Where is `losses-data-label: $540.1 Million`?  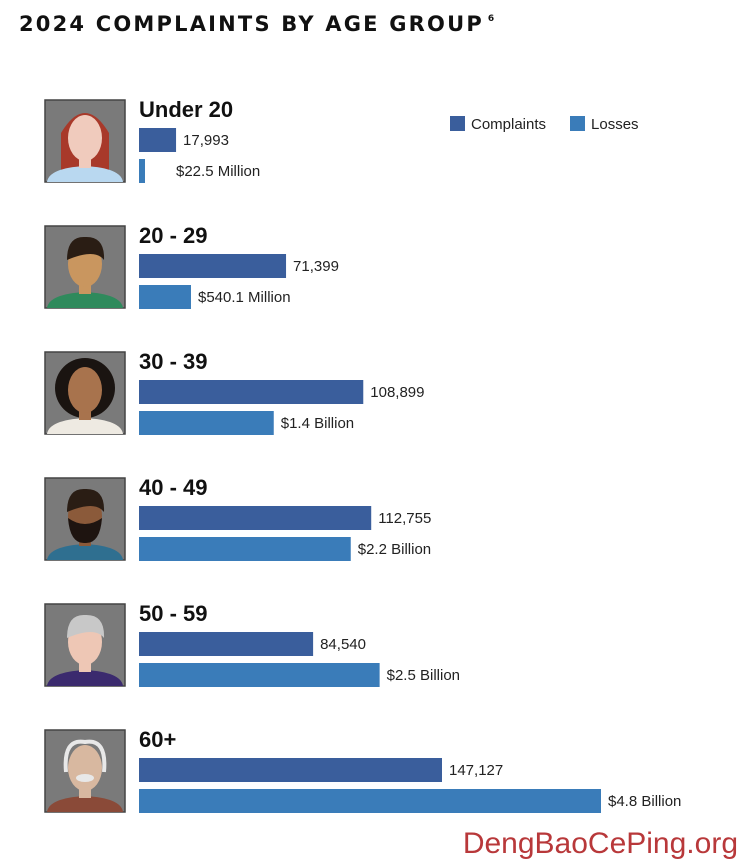
losses-data-label: $540.1 Million is located at coordinates (244, 297).